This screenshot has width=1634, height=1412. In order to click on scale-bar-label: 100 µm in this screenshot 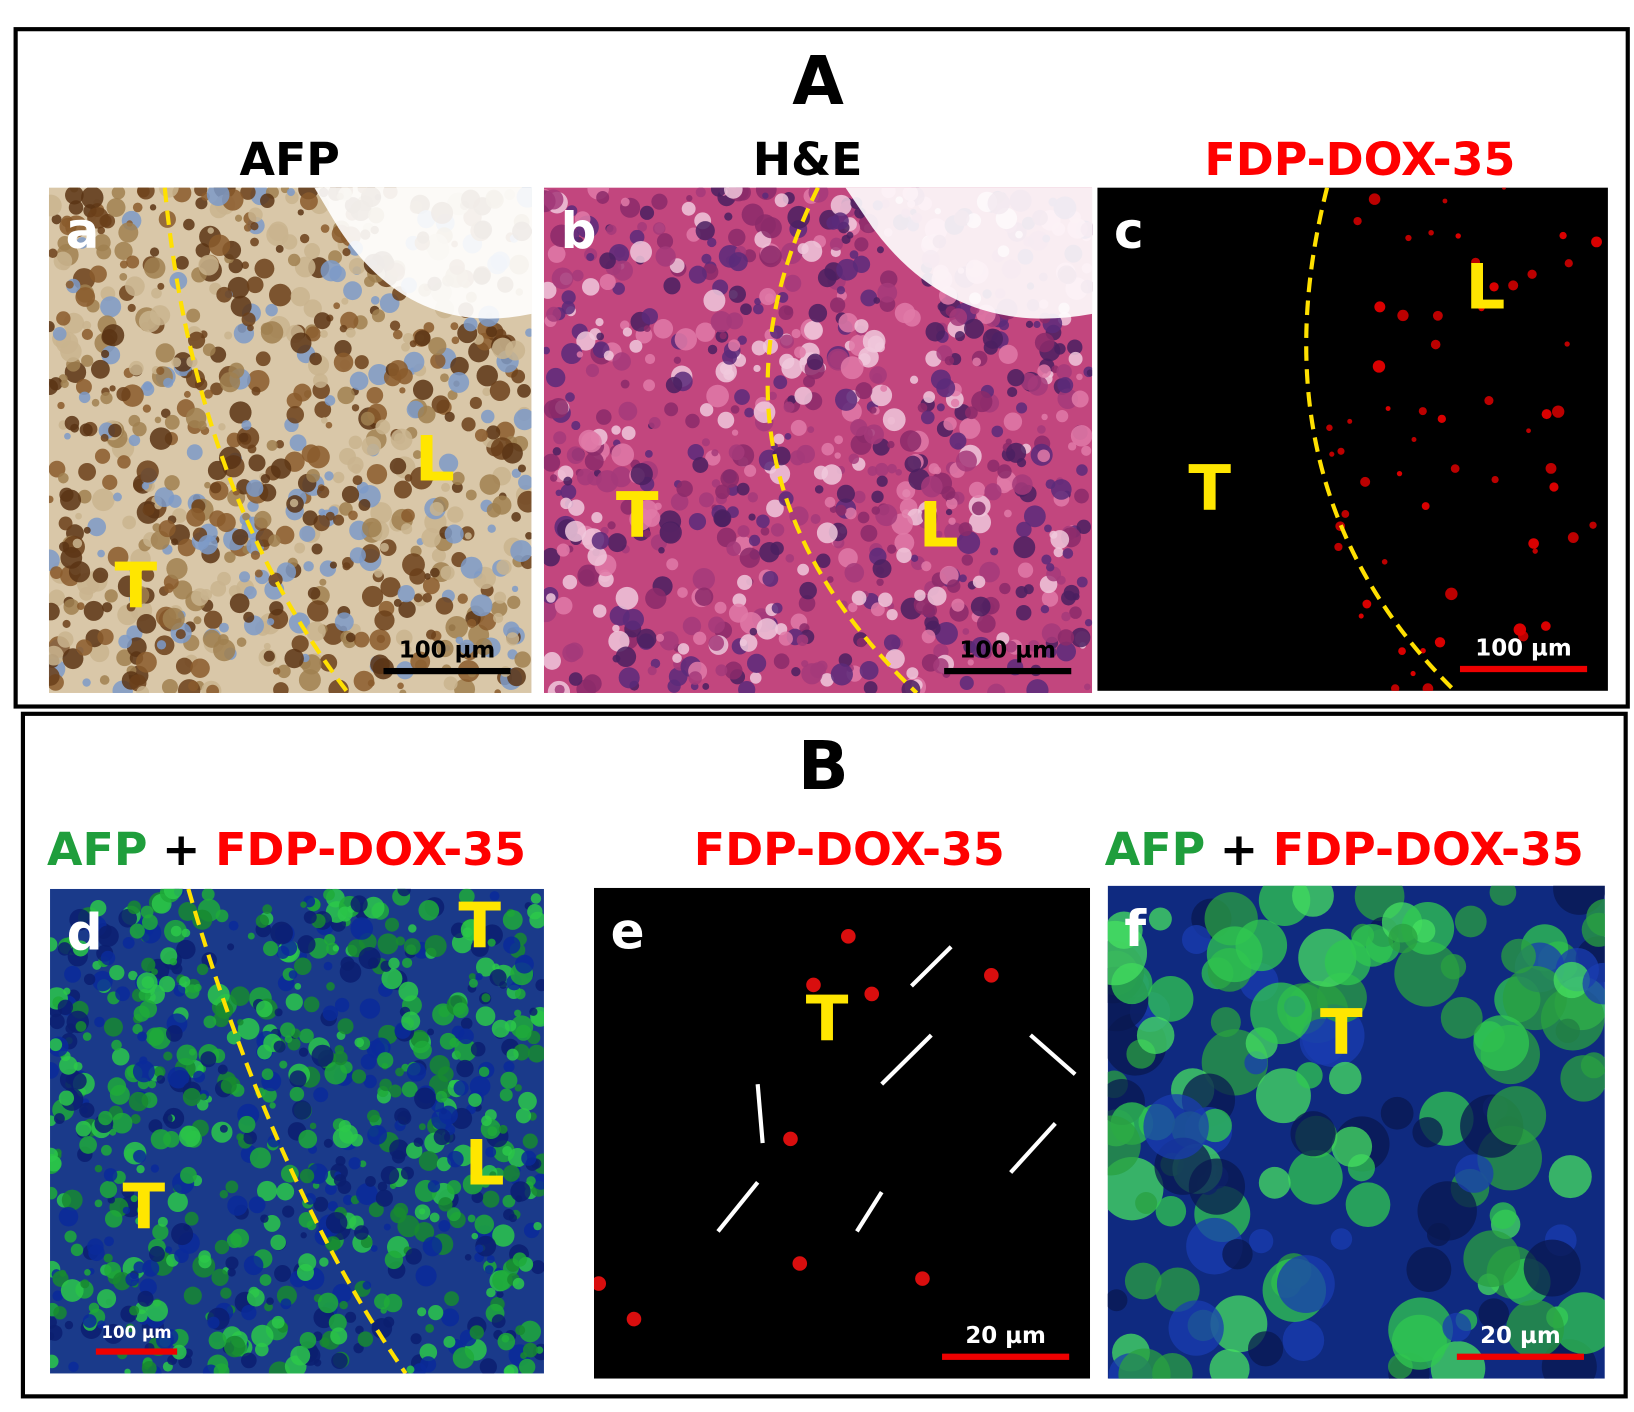, I will do `click(1523, 648)`.